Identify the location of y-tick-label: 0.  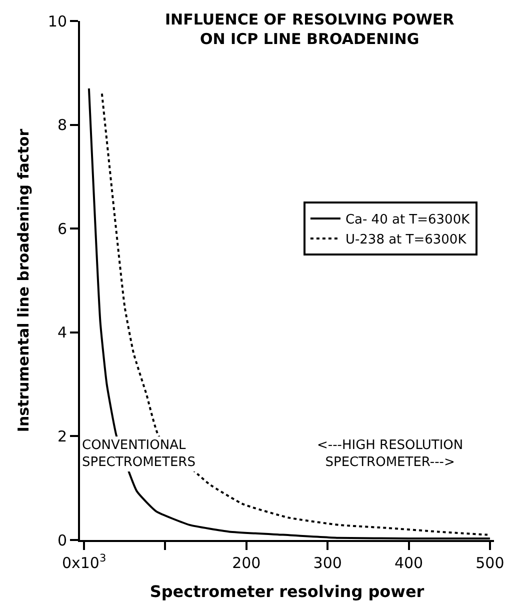
(62, 540).